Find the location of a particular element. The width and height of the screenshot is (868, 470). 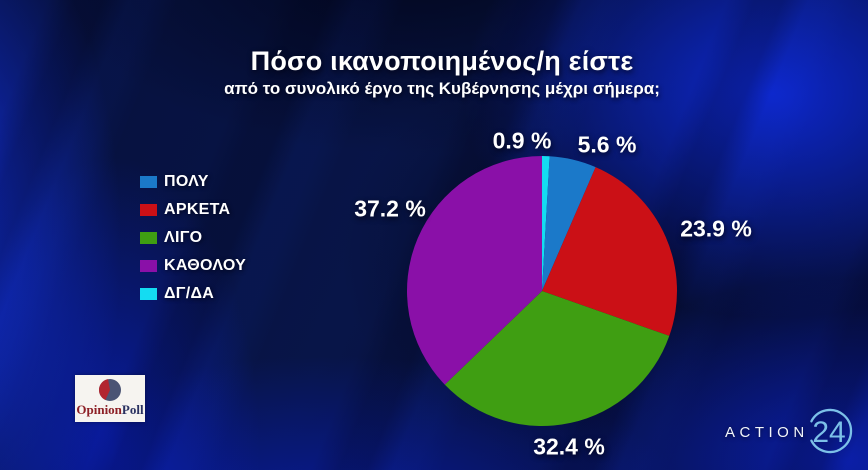

action24-wordmark: ACTION is located at coordinates (767, 432).